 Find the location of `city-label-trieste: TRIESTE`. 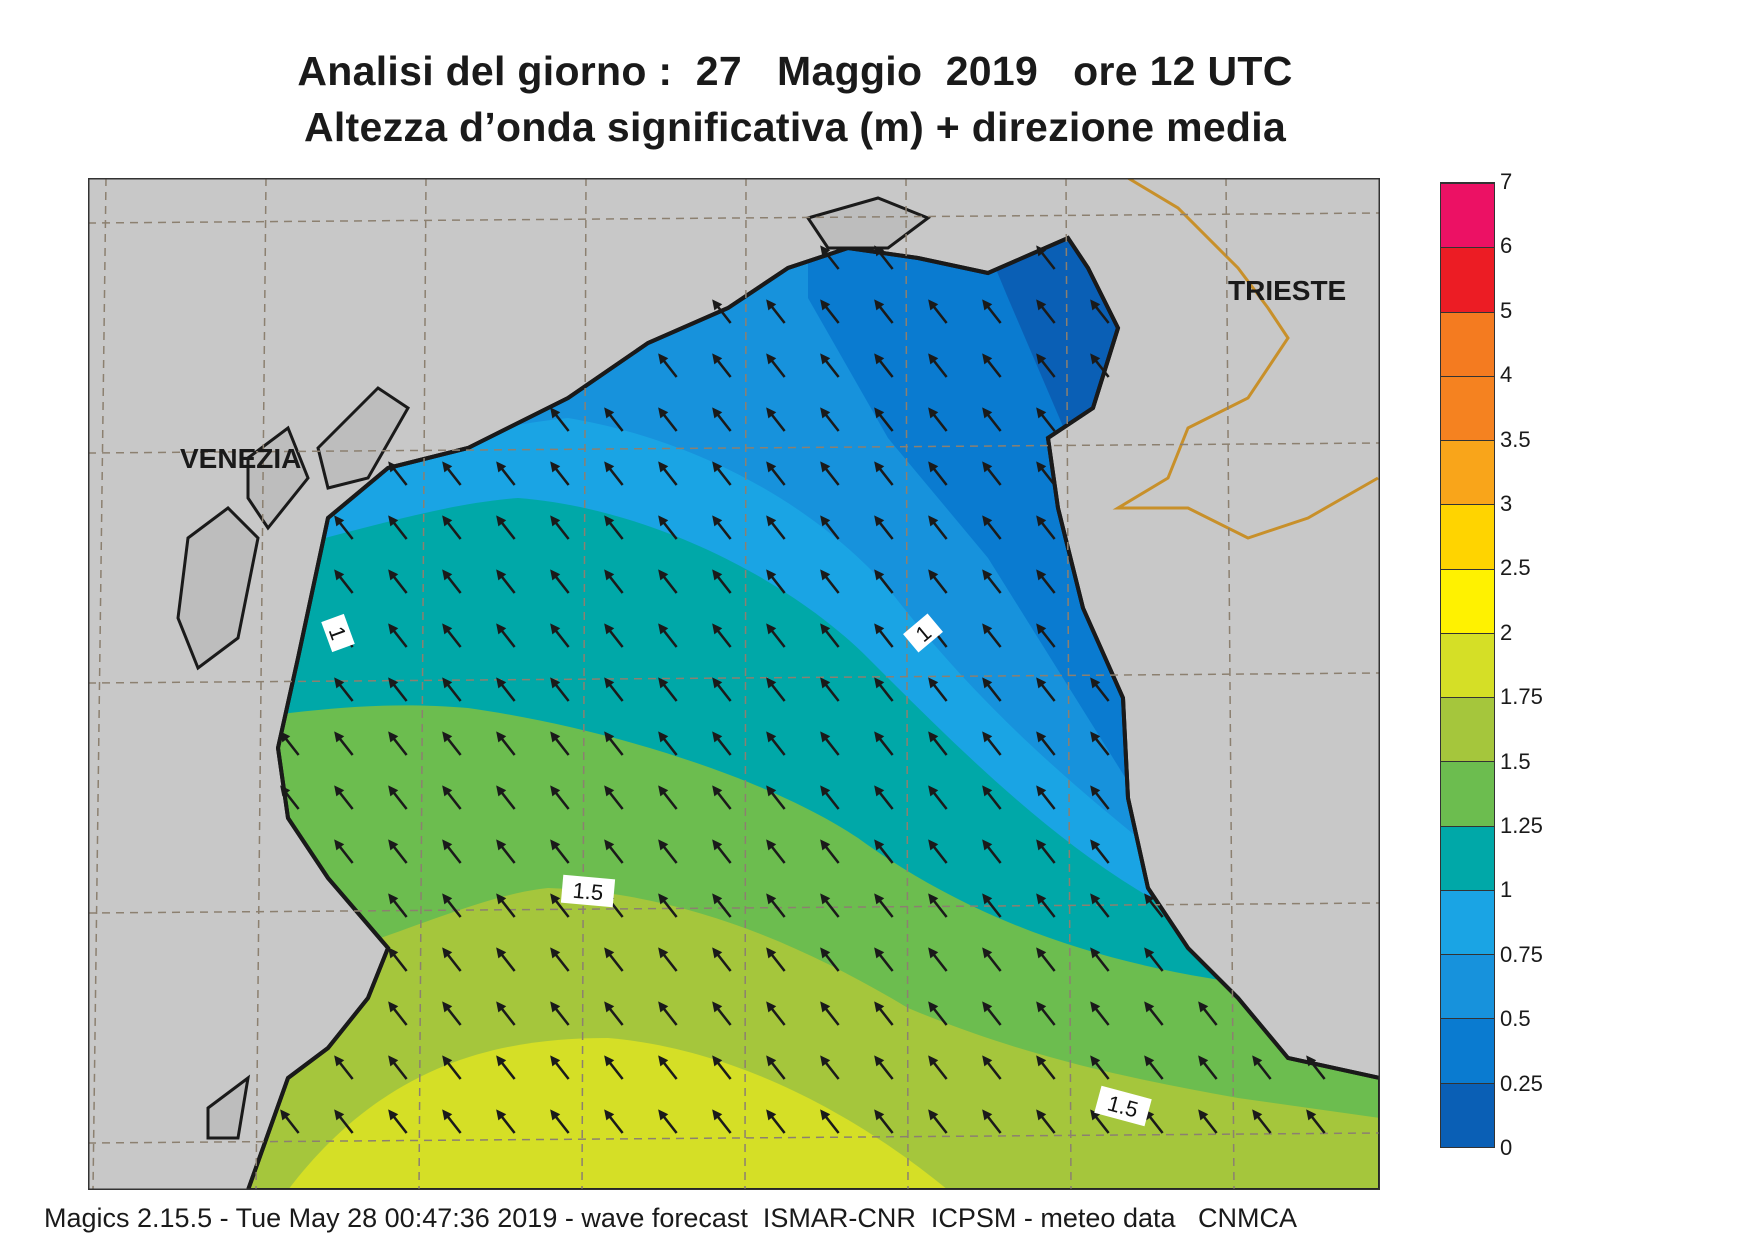

city-label-trieste: TRIESTE is located at coordinates (1287, 290).